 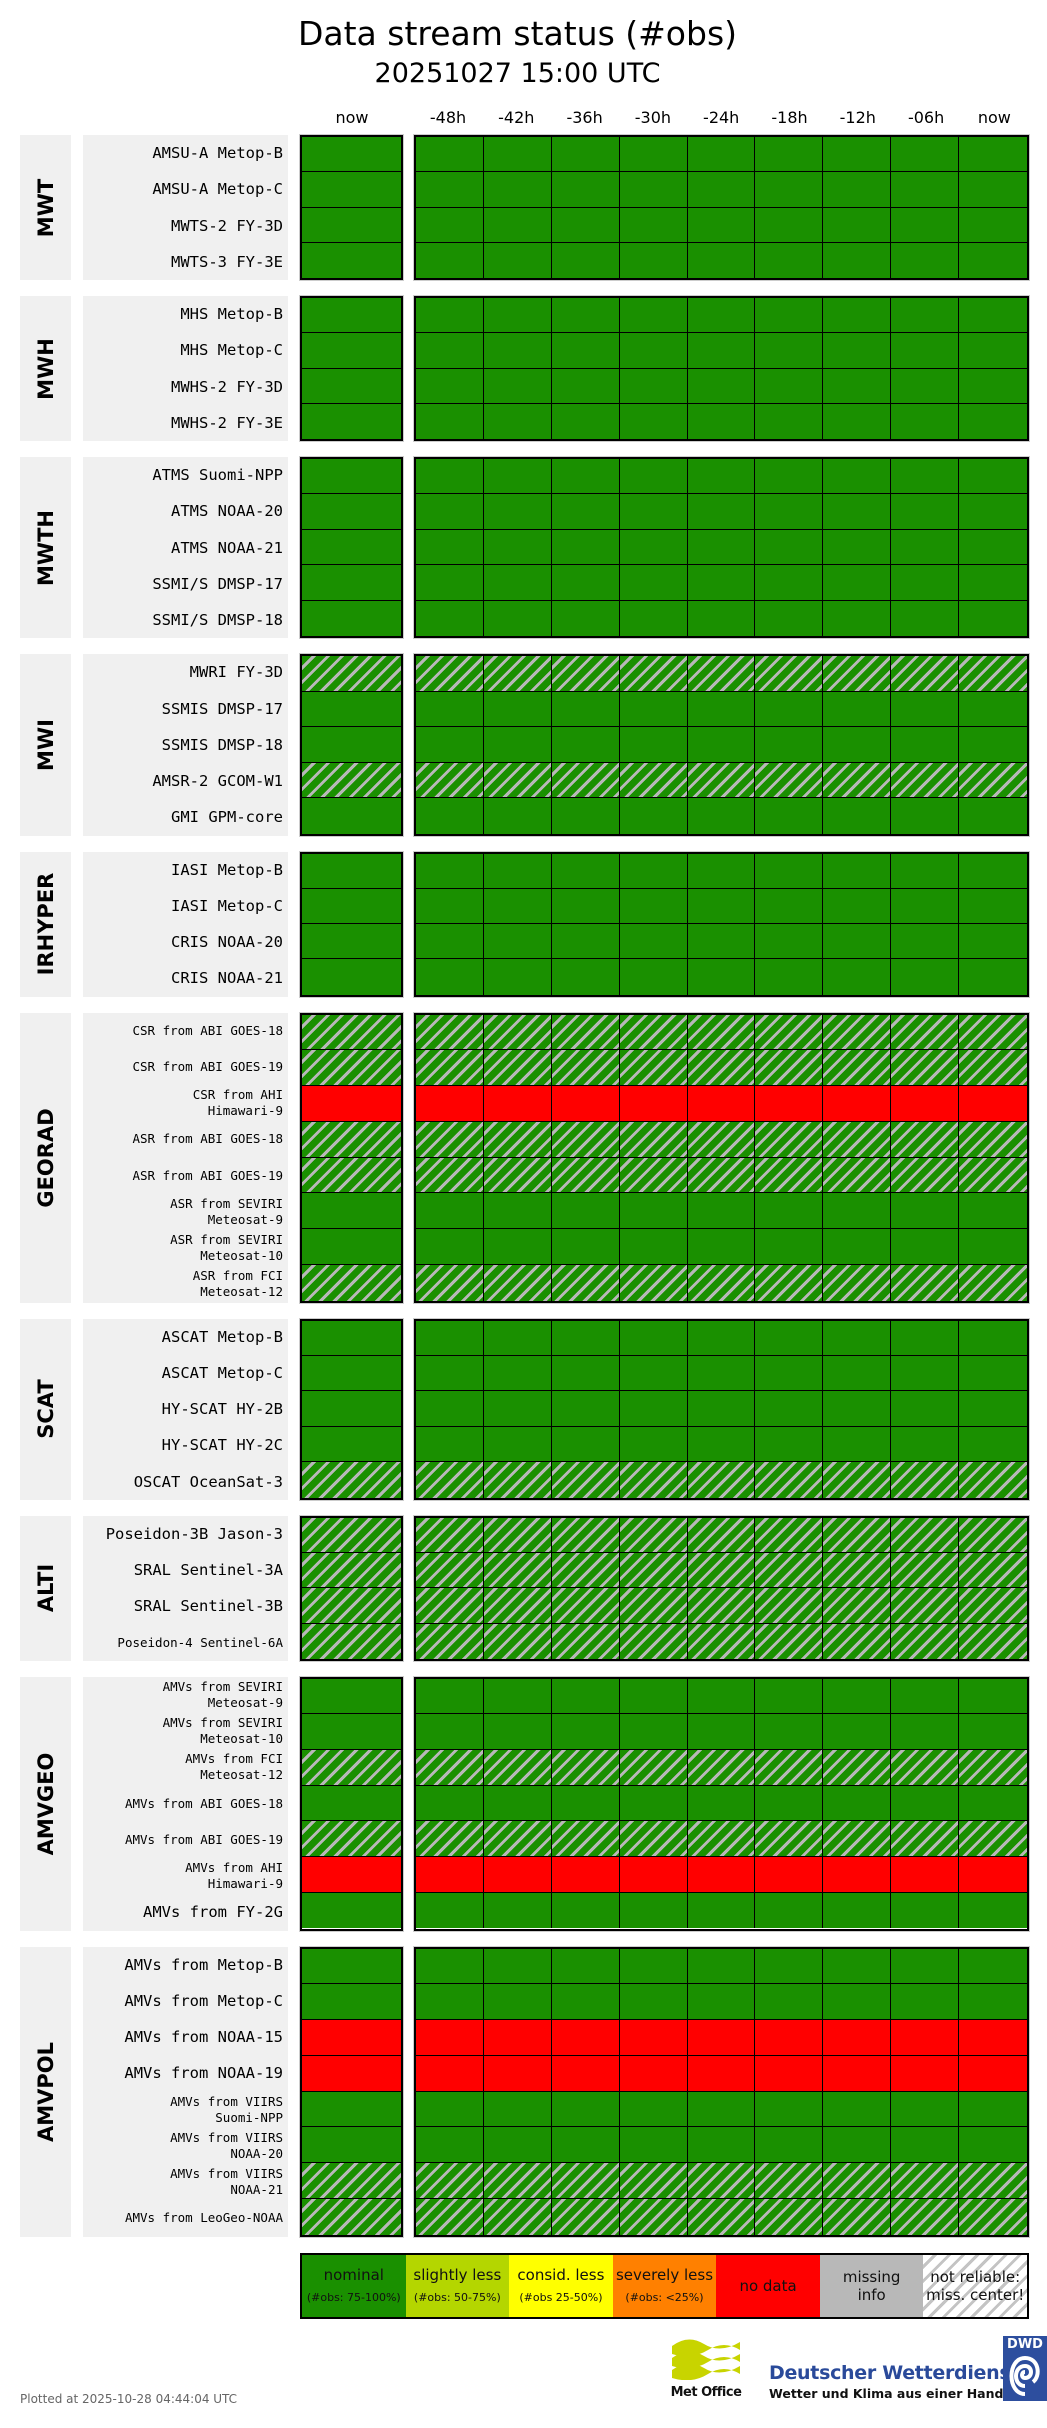 What do you see at coordinates (203, 2073) in the screenshot?
I see `stream-label: AMVs from NOAA-19` at bounding box center [203, 2073].